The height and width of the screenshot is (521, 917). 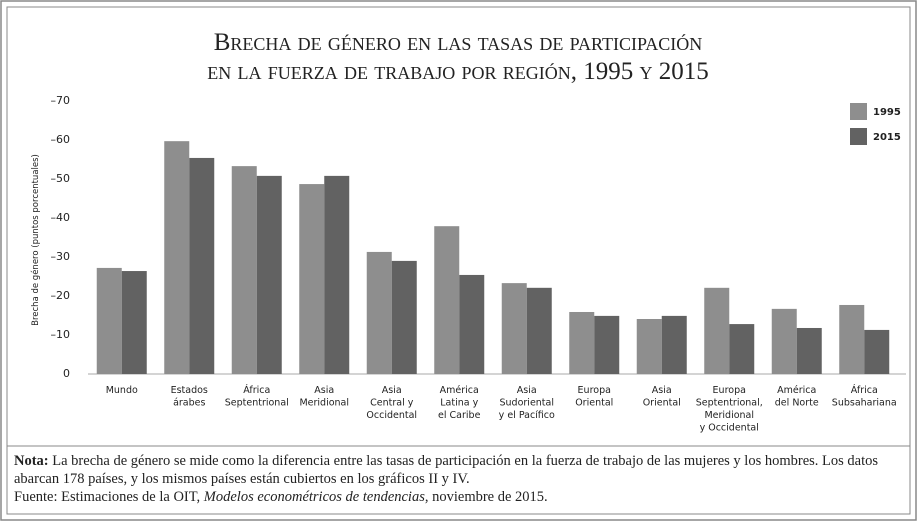 I want to click on y-tick-label: –50, so click(x=61, y=178).